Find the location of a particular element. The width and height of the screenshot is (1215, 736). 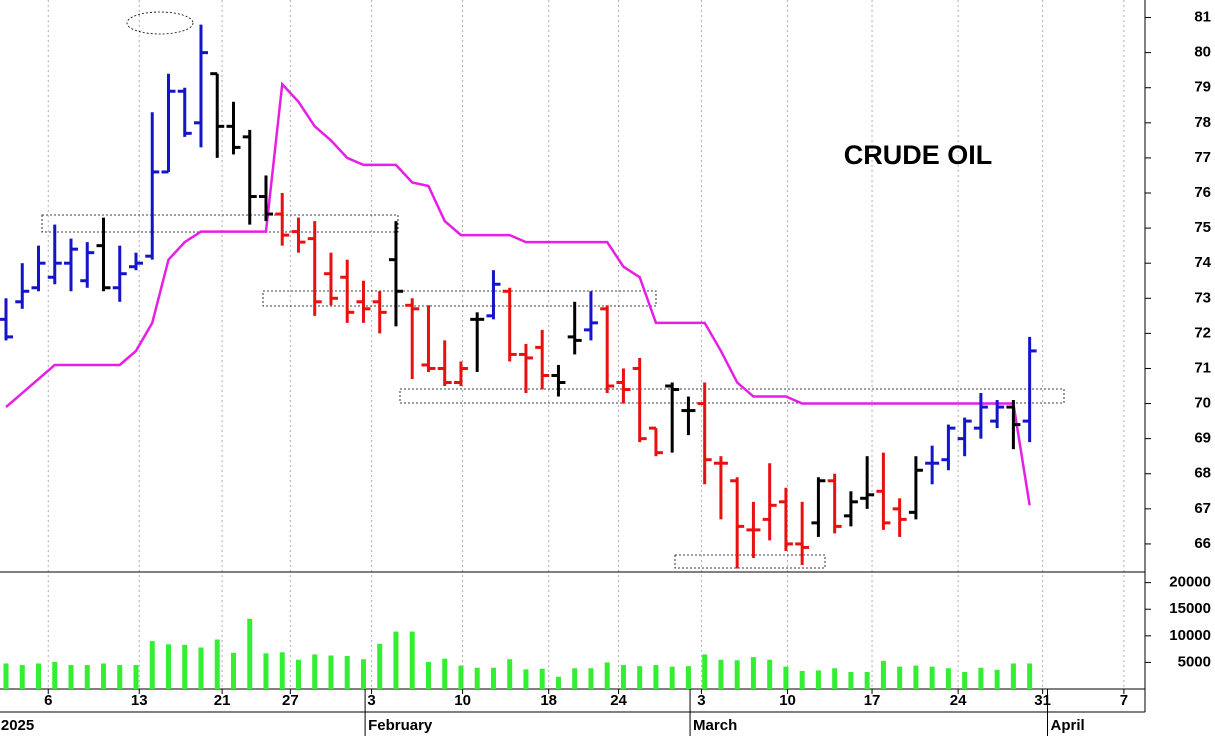

x-tick-label: 21 is located at coordinates (222, 700).